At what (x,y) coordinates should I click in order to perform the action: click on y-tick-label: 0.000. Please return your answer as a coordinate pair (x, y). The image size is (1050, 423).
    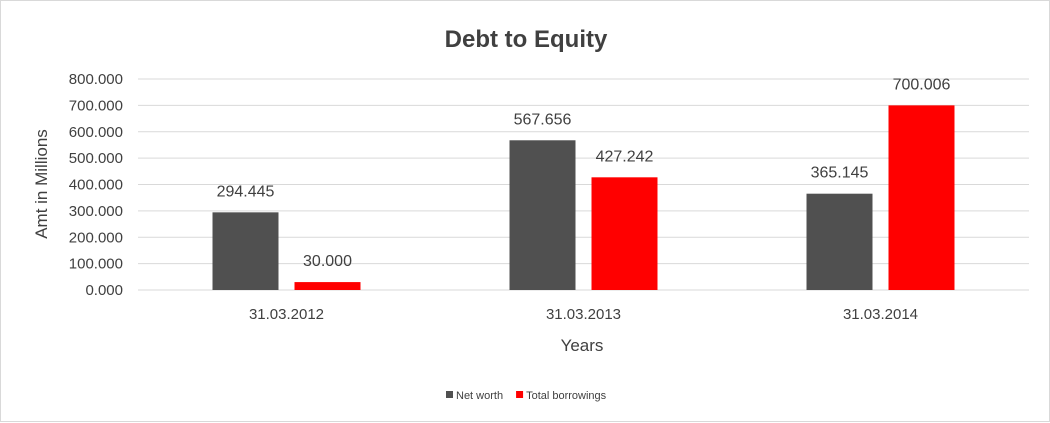
    Looking at the image, I should click on (104, 290).